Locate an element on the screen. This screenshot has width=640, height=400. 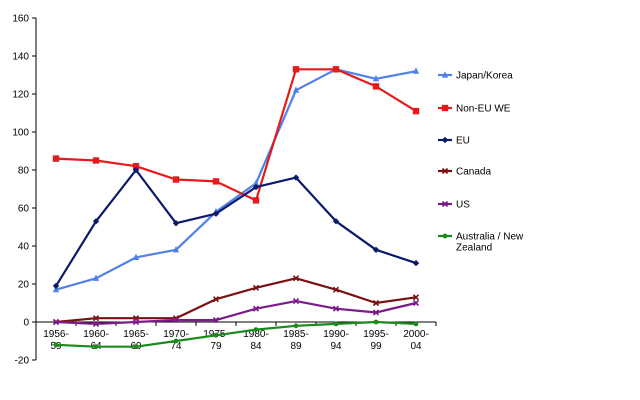
series-canada is located at coordinates (236, 300).